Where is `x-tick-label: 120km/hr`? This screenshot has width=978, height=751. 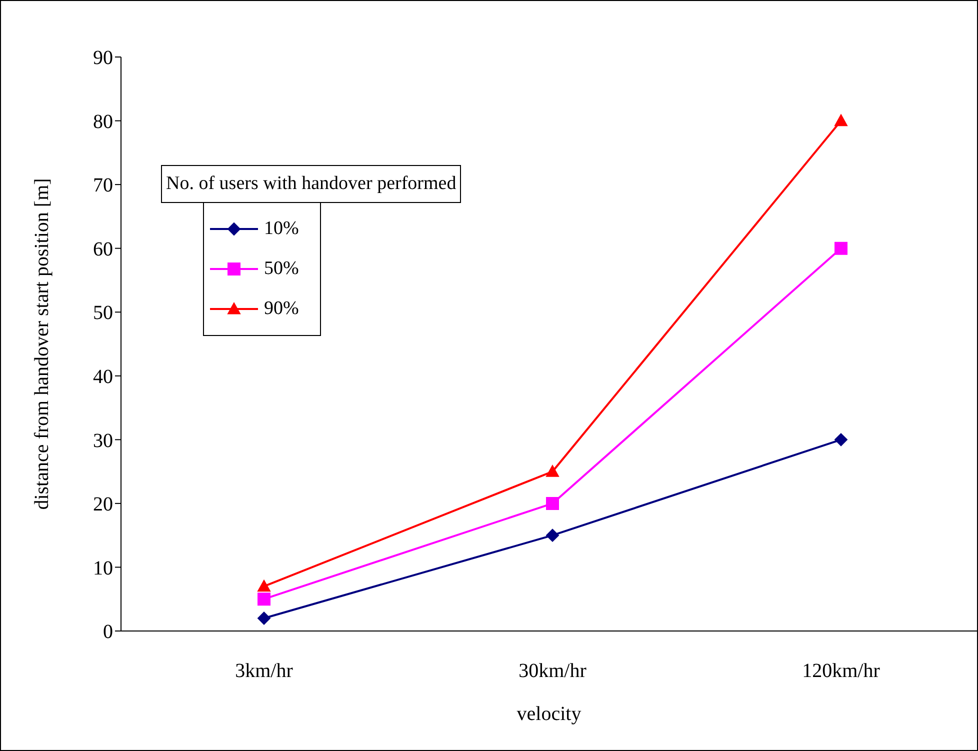 x-tick-label: 120km/hr is located at coordinates (841, 671).